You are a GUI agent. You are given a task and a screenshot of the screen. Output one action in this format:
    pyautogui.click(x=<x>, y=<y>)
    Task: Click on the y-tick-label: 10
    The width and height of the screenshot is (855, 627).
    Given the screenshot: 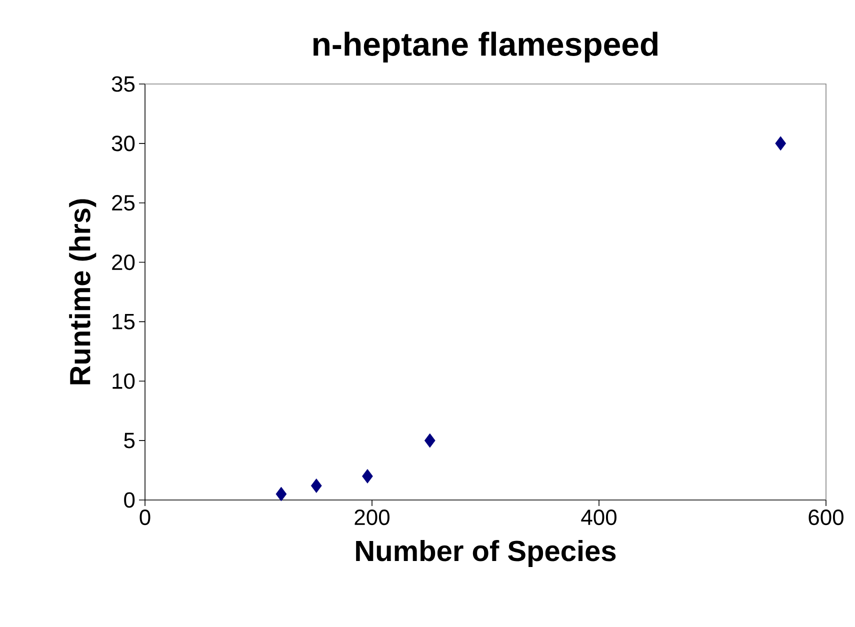 What is the action you would take?
    pyautogui.click(x=123, y=381)
    